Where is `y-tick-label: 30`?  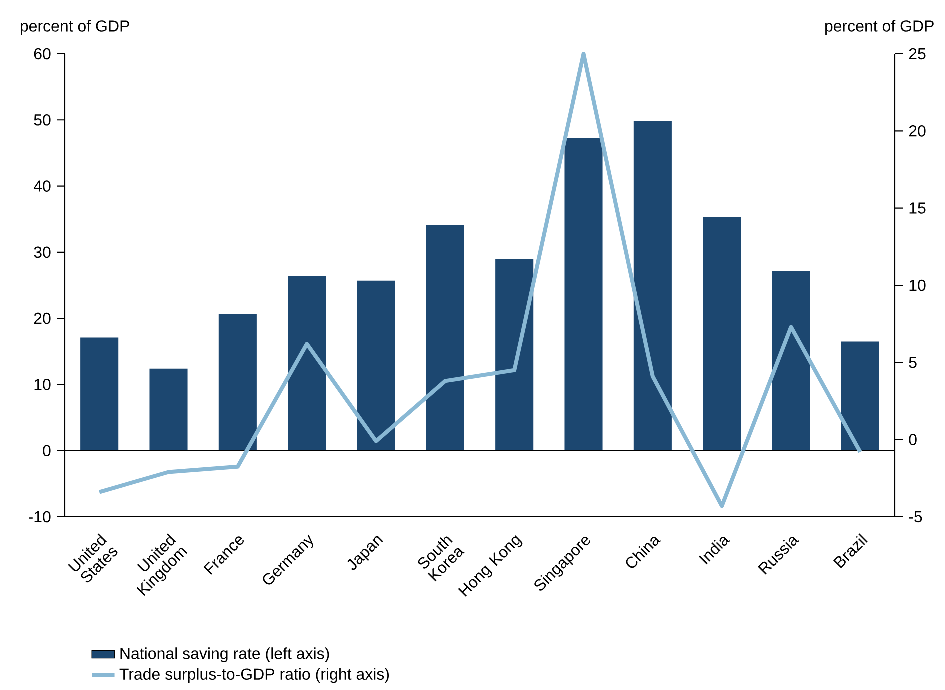
y-tick-label: 30 is located at coordinates (42, 252).